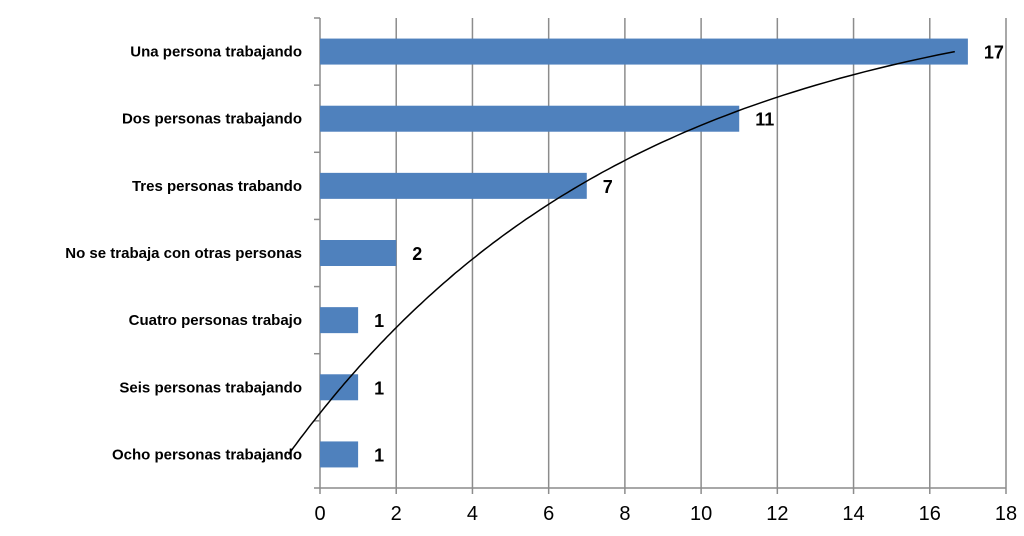 This screenshot has width=1024, height=536. I want to click on category-label: Cuatro personas trabajo, so click(215, 320).